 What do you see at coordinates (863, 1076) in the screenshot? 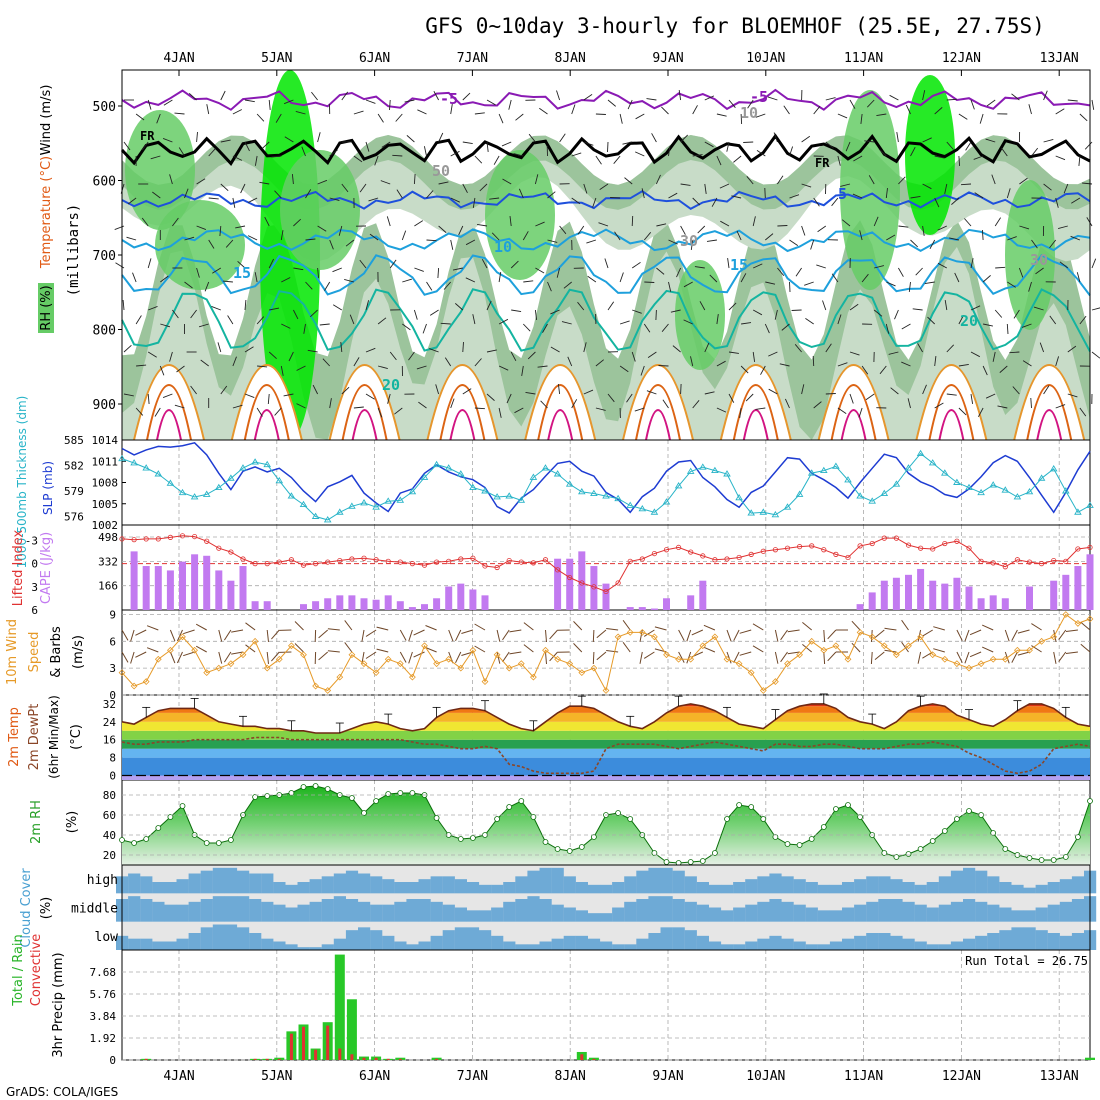
I see `date-label-bottom: 11JAN` at bounding box center [863, 1076].